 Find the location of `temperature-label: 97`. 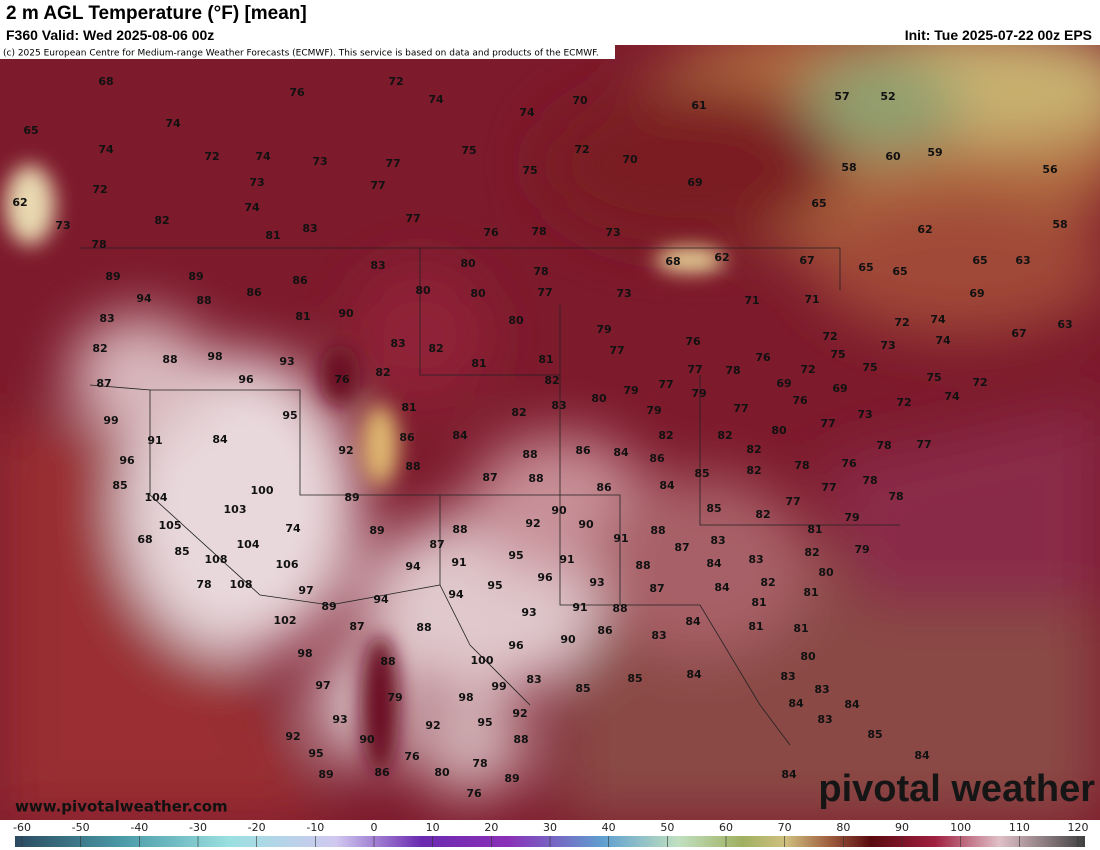

temperature-label: 97 is located at coordinates (322, 685).